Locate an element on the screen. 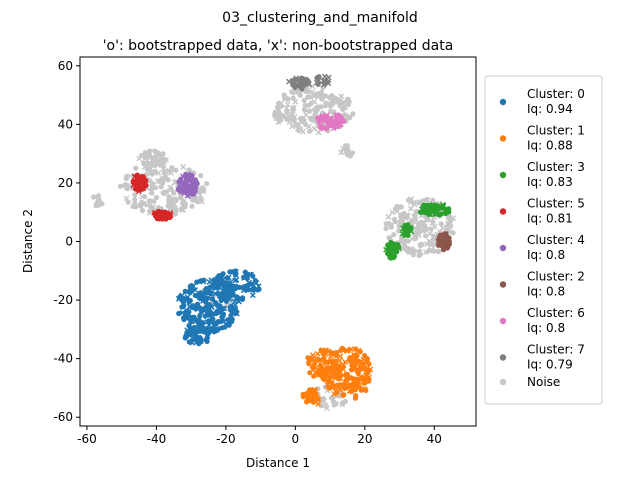 Image resolution: width=640 pixels, height=480 pixels. legend-label: Cluster: 0 is located at coordinates (556, 94).